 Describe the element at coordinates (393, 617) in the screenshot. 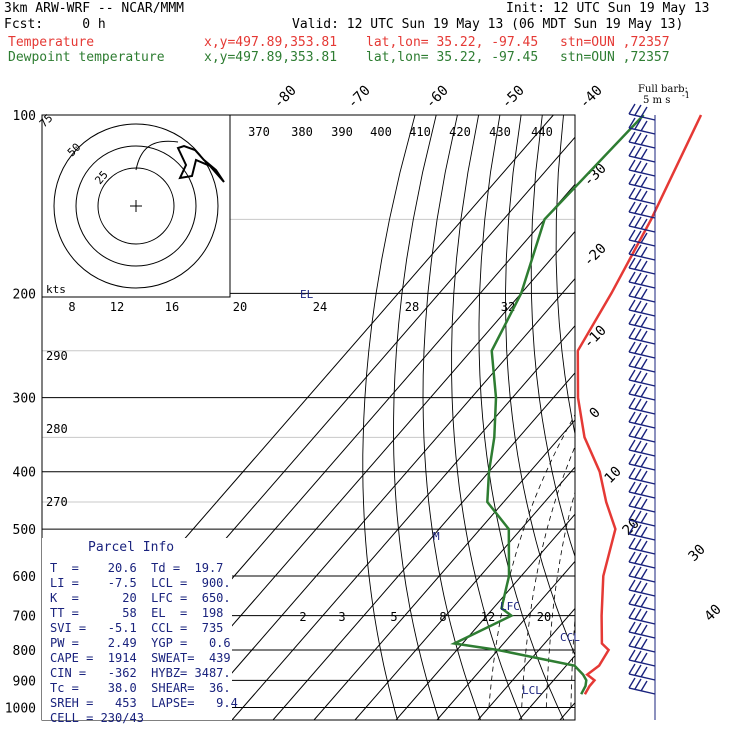

I see `mixing-ratio-lower-5: 5` at that location.